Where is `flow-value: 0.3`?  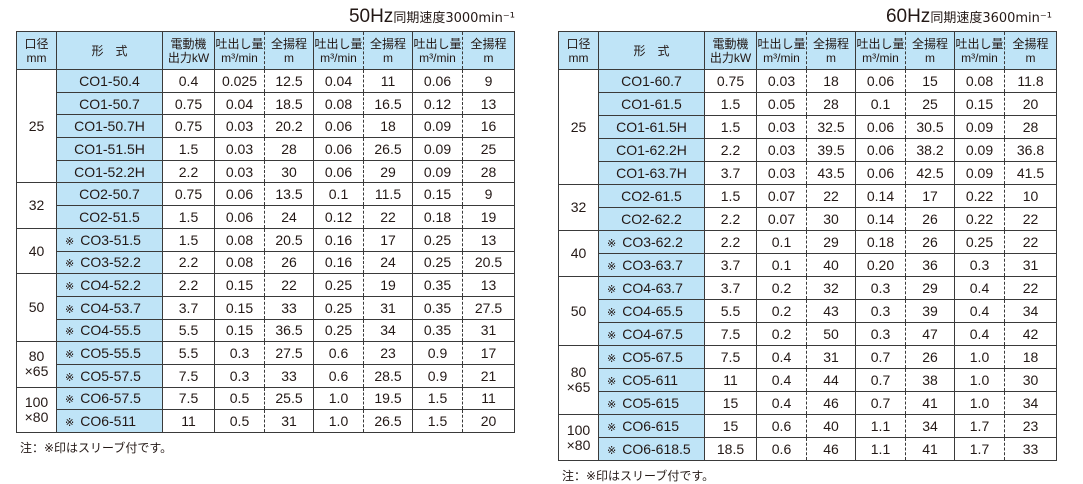
flow-value: 0.3 is located at coordinates (239, 353).